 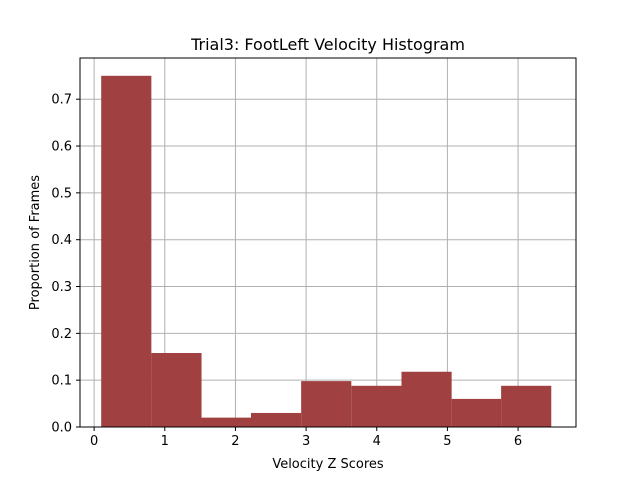 I want to click on y-tick-label: 0.5, so click(x=61, y=193).